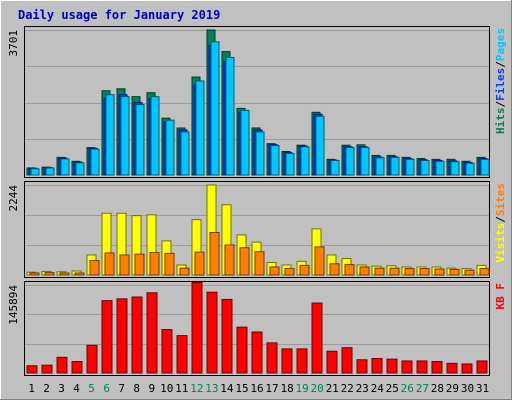 Image resolution: width=512 pixels, height=400 pixels. I want to click on day-label-16: 16, so click(256, 388).